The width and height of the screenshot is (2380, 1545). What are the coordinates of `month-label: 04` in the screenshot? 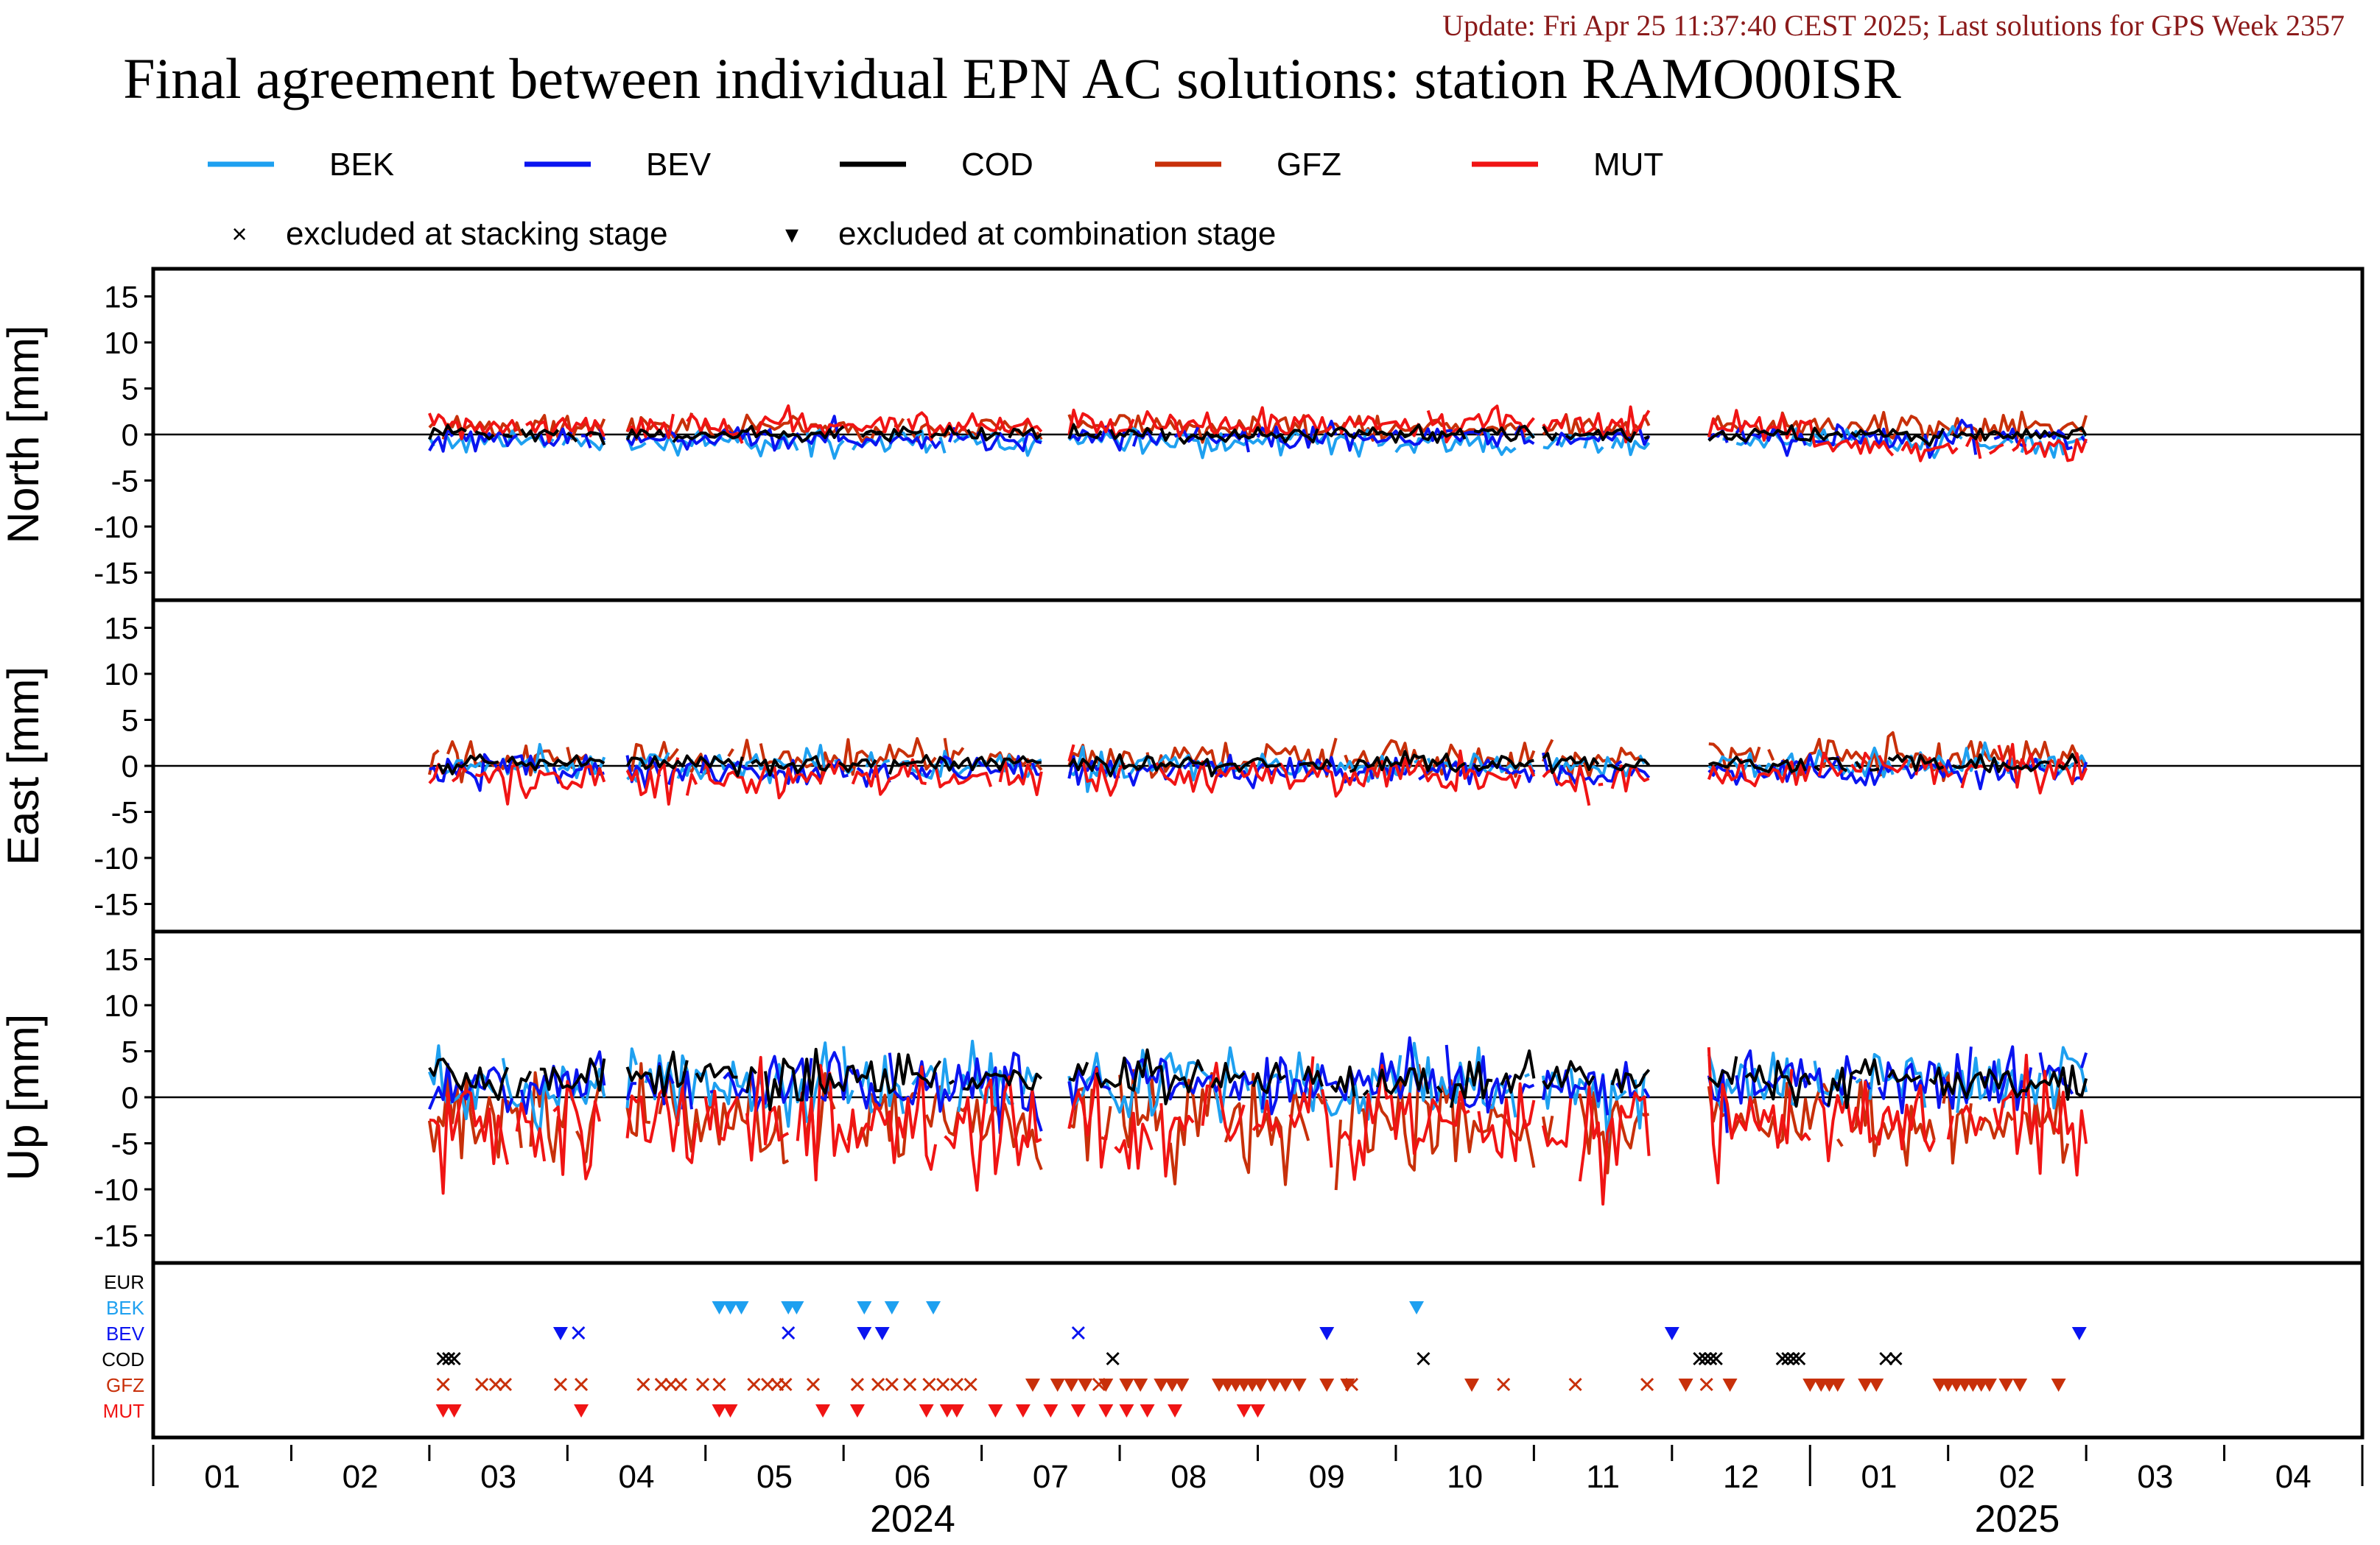 It's located at (2293, 1477).